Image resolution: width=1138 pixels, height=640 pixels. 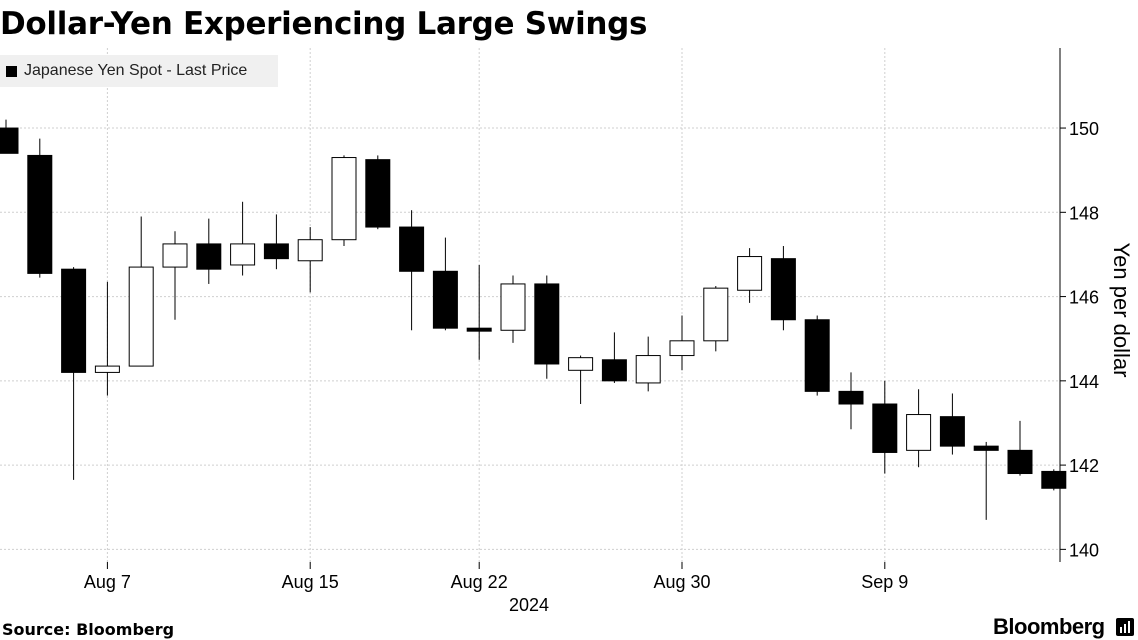 I want to click on bloomberg-bars-icon, so click(x=1125, y=627).